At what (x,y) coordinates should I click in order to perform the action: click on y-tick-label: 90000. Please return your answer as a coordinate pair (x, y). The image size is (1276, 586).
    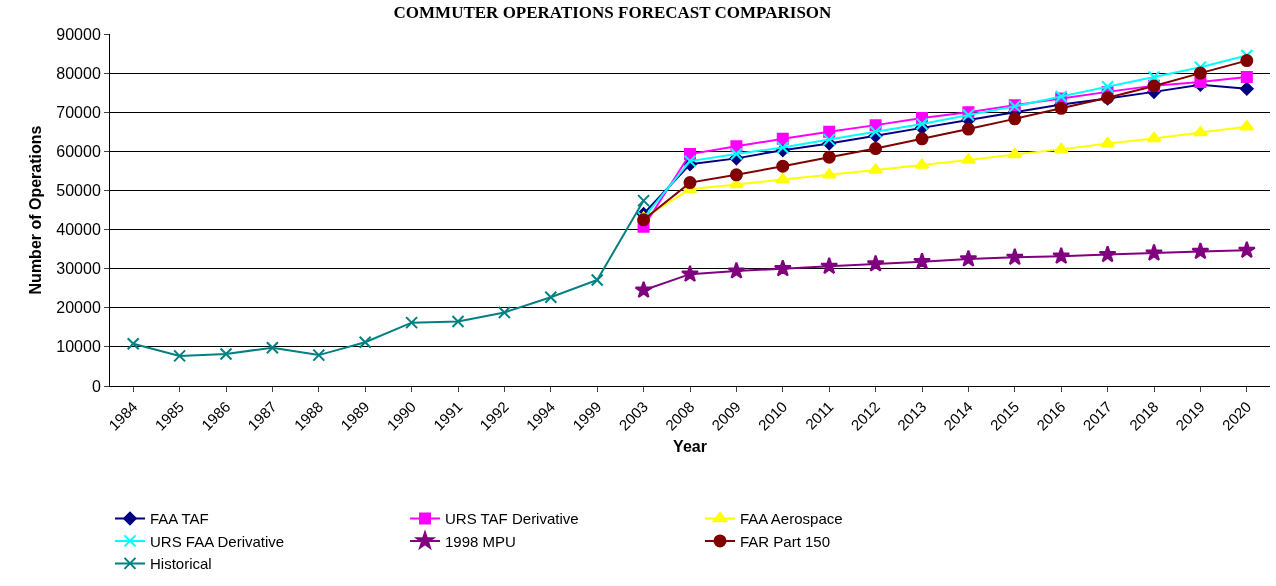
    Looking at the image, I should click on (78, 34).